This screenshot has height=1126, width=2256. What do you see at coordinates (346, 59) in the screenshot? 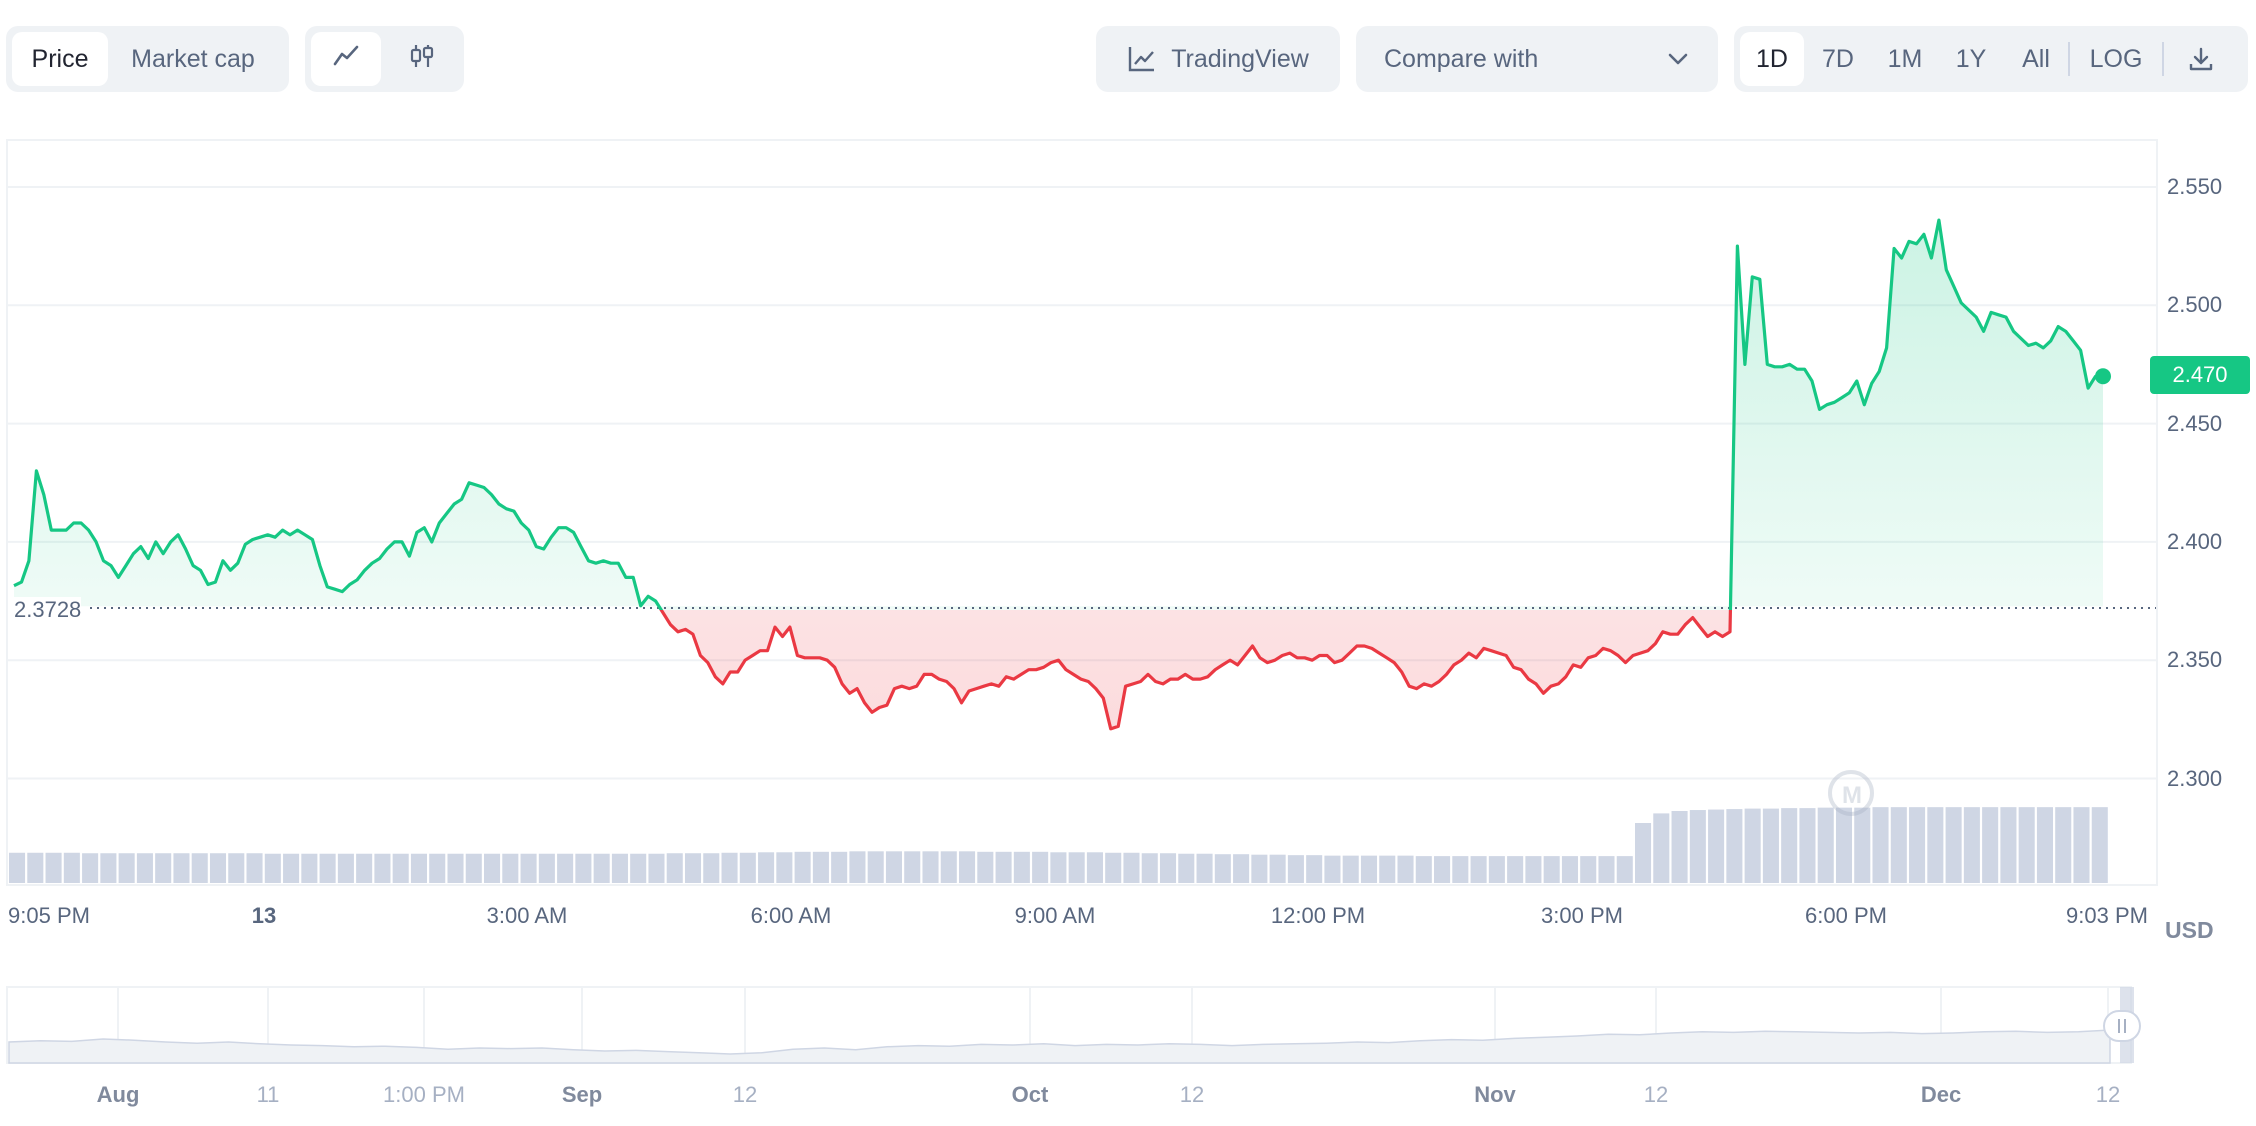
I see `line-chart-button` at bounding box center [346, 59].